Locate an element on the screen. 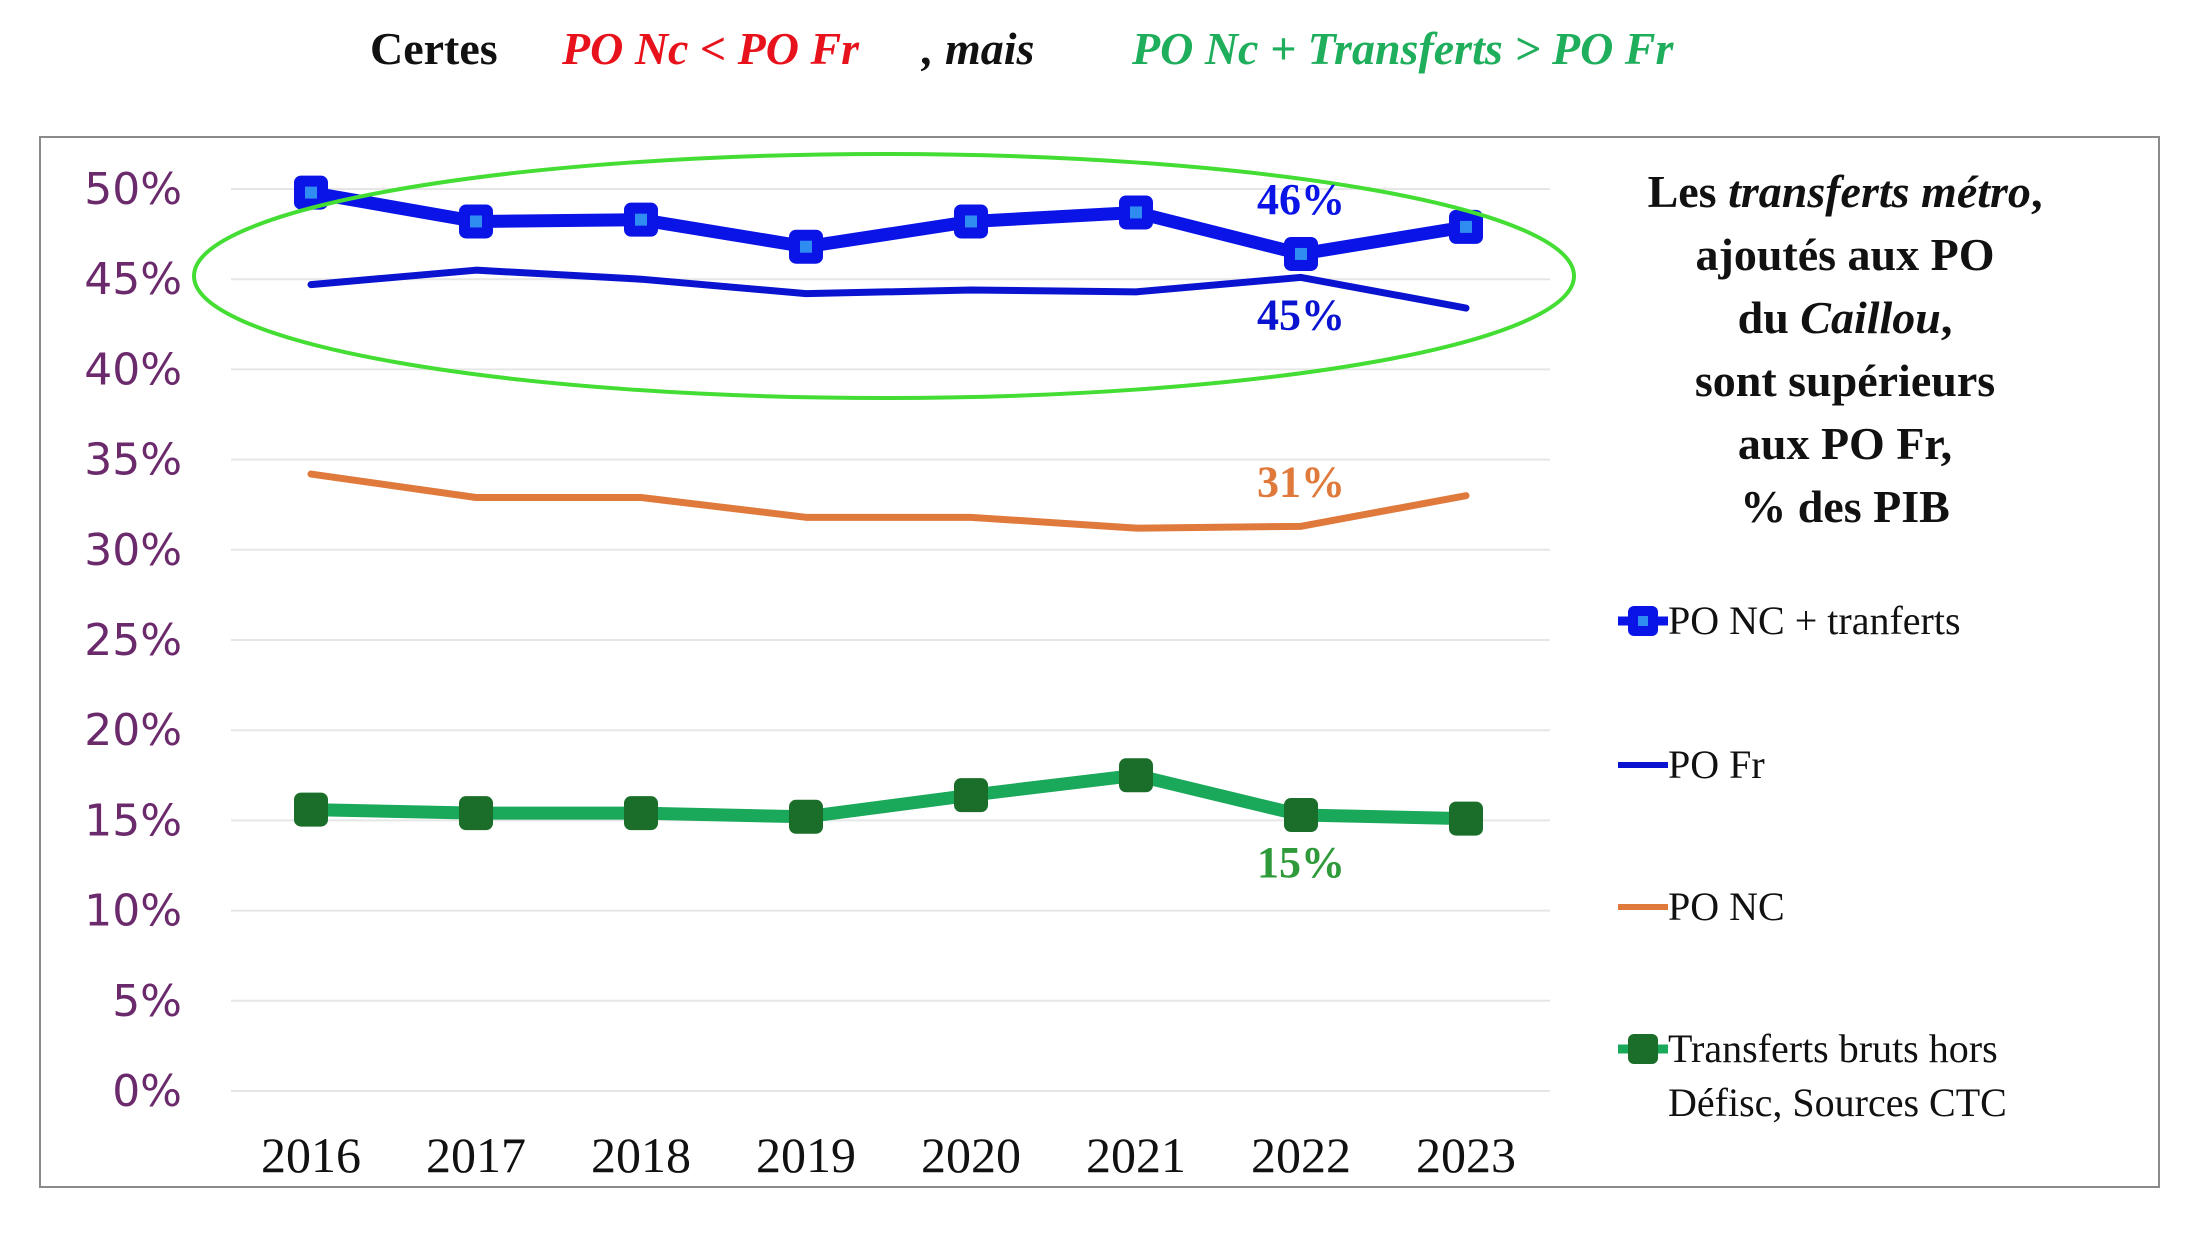  series-transferts is located at coordinates (888, 797).